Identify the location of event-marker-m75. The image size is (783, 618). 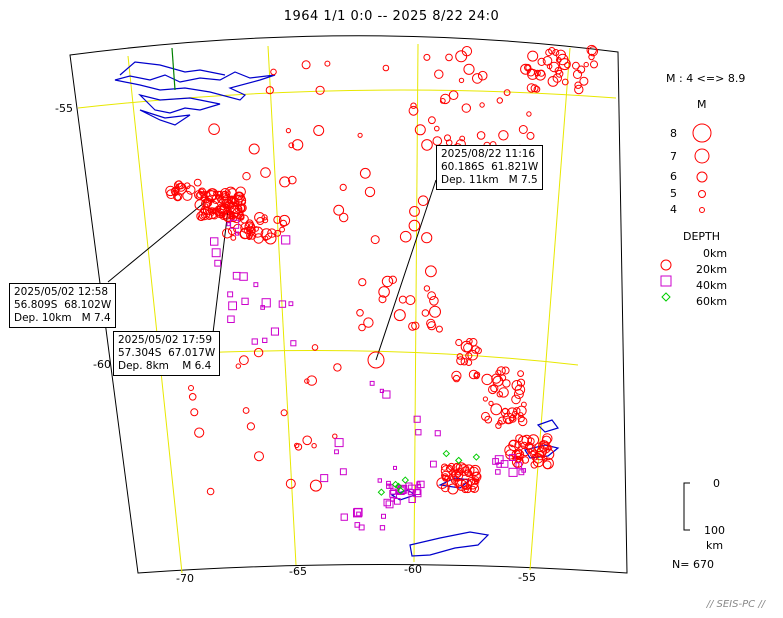
(376, 360).